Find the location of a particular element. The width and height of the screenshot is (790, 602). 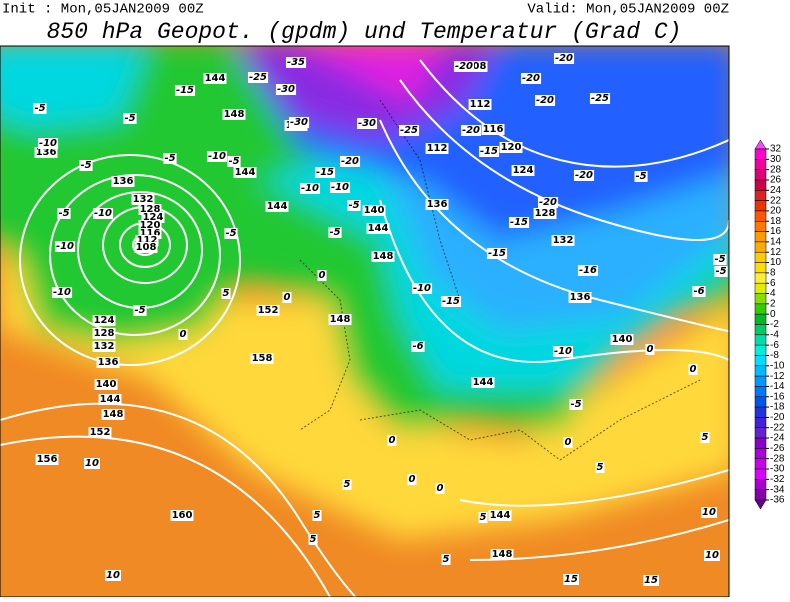

colorbar-label: -24 is located at coordinates (777, 438).